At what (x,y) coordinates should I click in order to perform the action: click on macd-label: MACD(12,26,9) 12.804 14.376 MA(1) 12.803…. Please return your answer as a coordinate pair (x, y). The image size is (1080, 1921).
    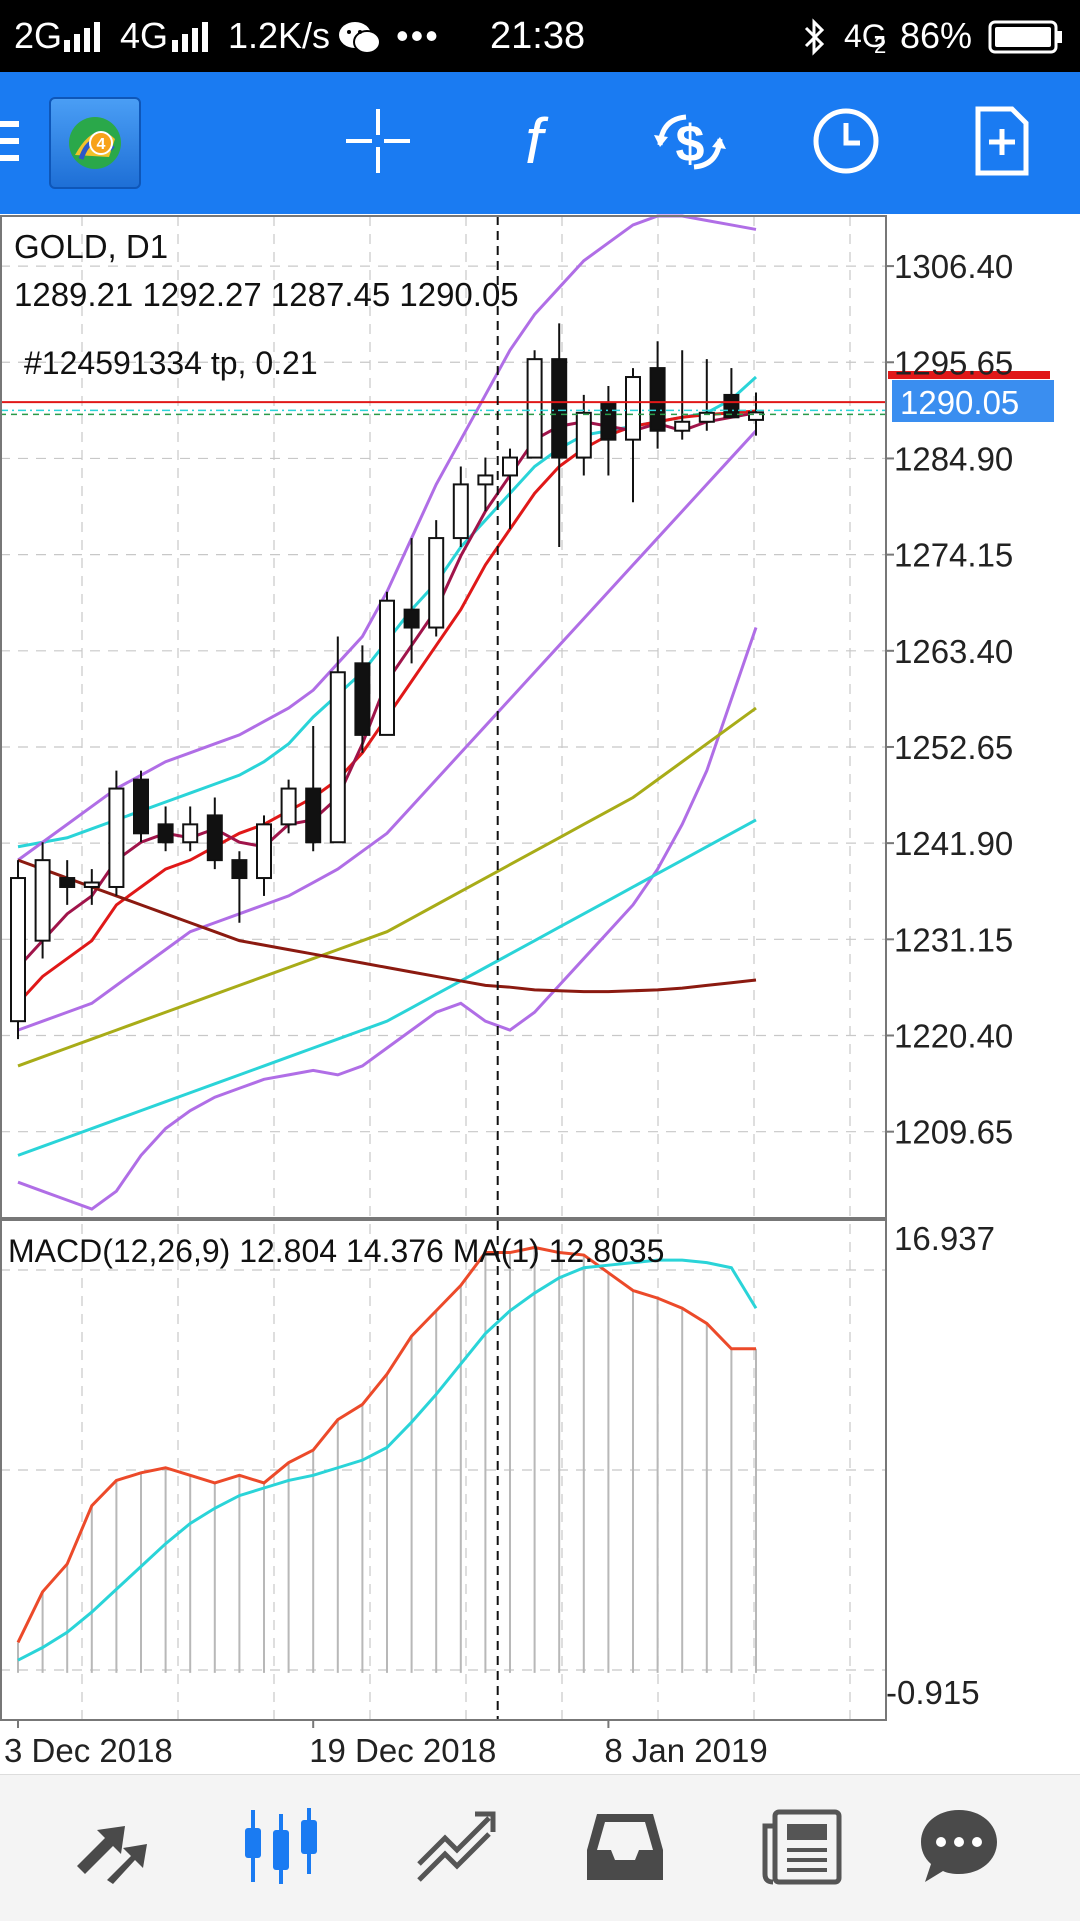
    Looking at the image, I should click on (336, 1251).